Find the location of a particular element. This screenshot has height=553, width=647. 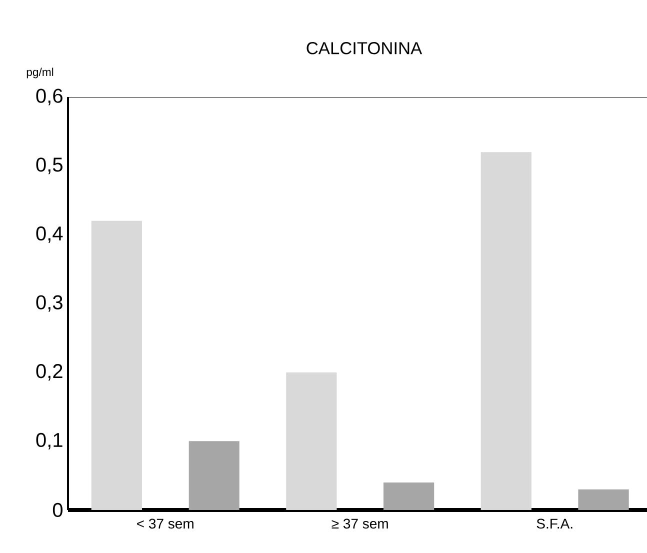

chart-title: CALCITONINA is located at coordinates (364, 48).